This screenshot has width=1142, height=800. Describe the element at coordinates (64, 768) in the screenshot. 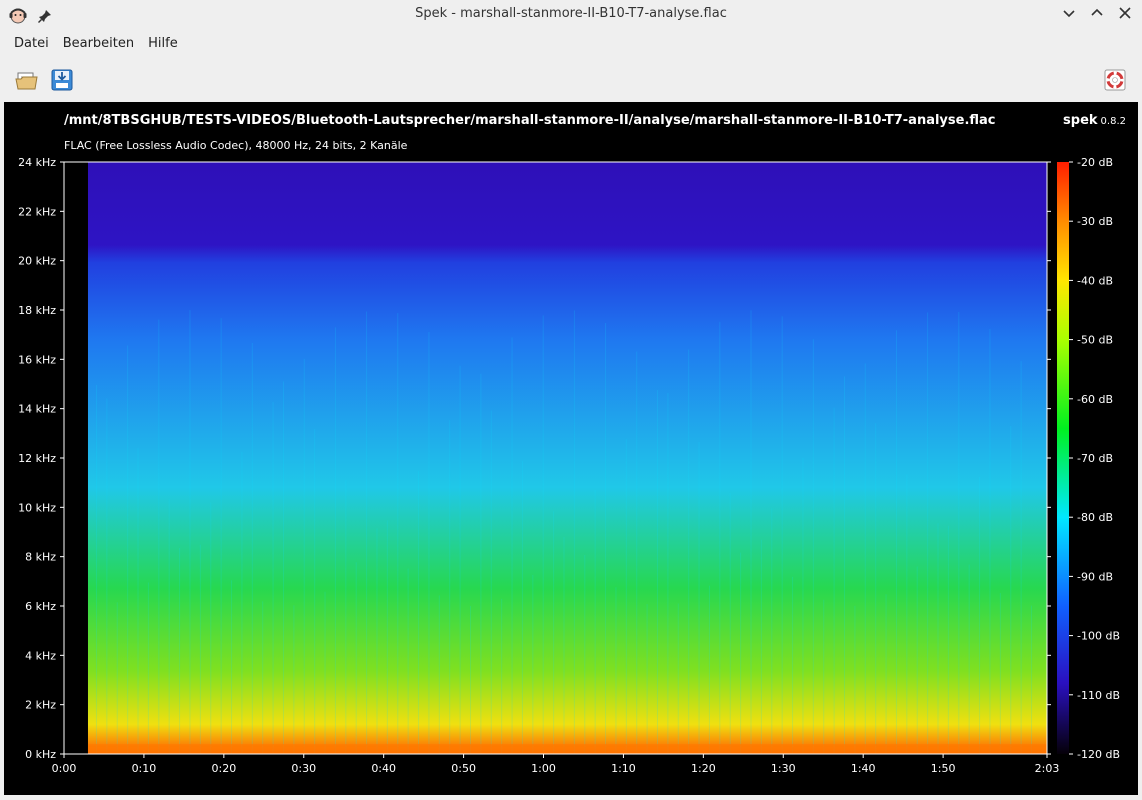

I see `x-tick-label: 0:00` at that location.